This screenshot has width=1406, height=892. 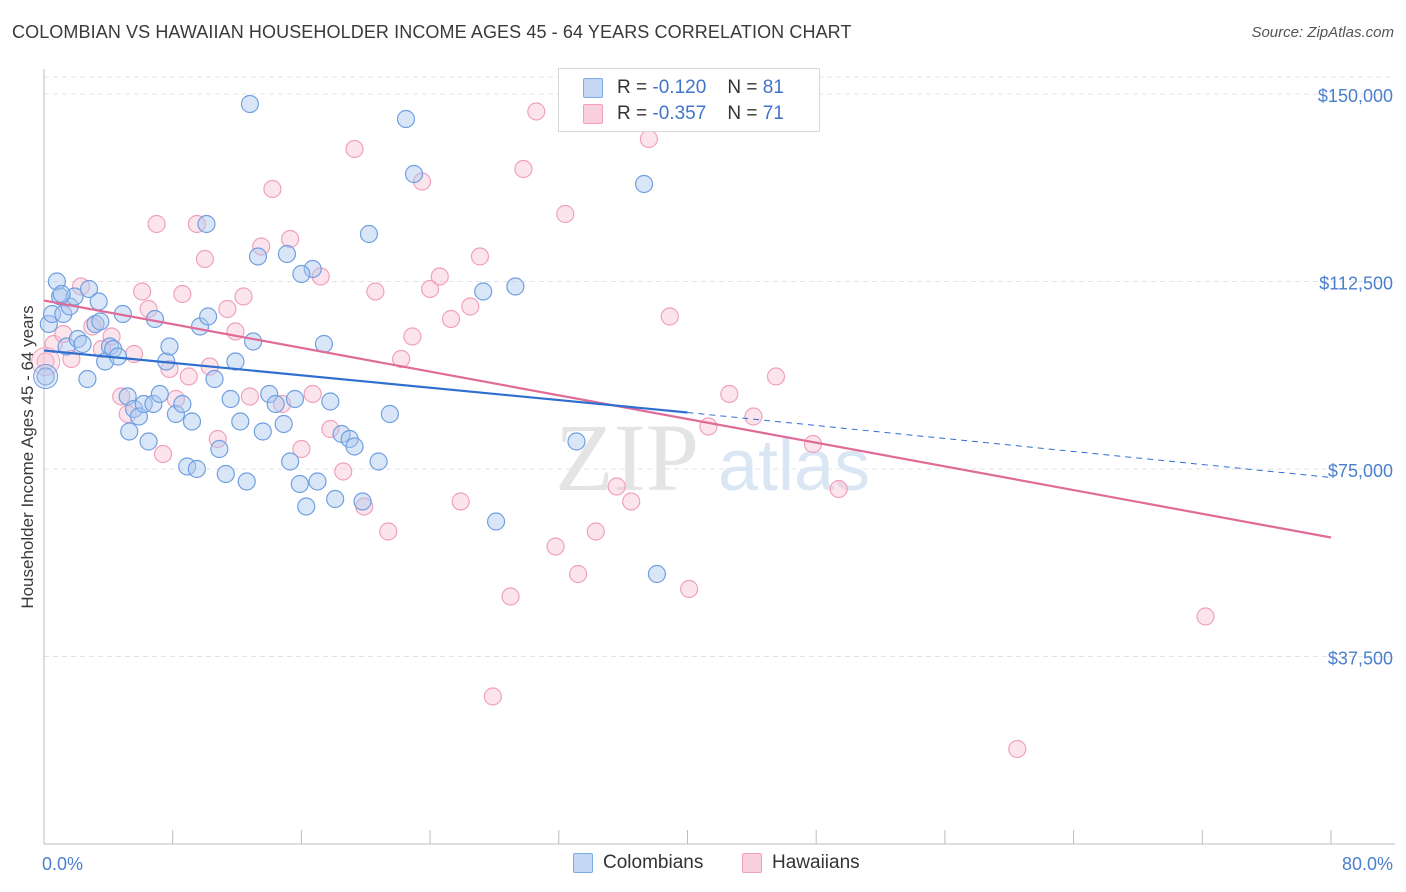 I want to click on colombians-trend-line, so click(x=365, y=381).